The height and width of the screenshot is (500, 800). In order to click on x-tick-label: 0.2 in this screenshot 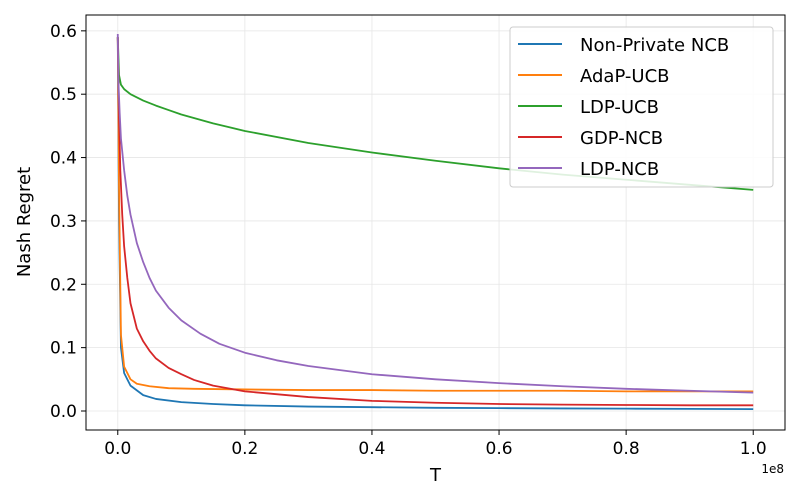, I will do `click(244, 449)`.